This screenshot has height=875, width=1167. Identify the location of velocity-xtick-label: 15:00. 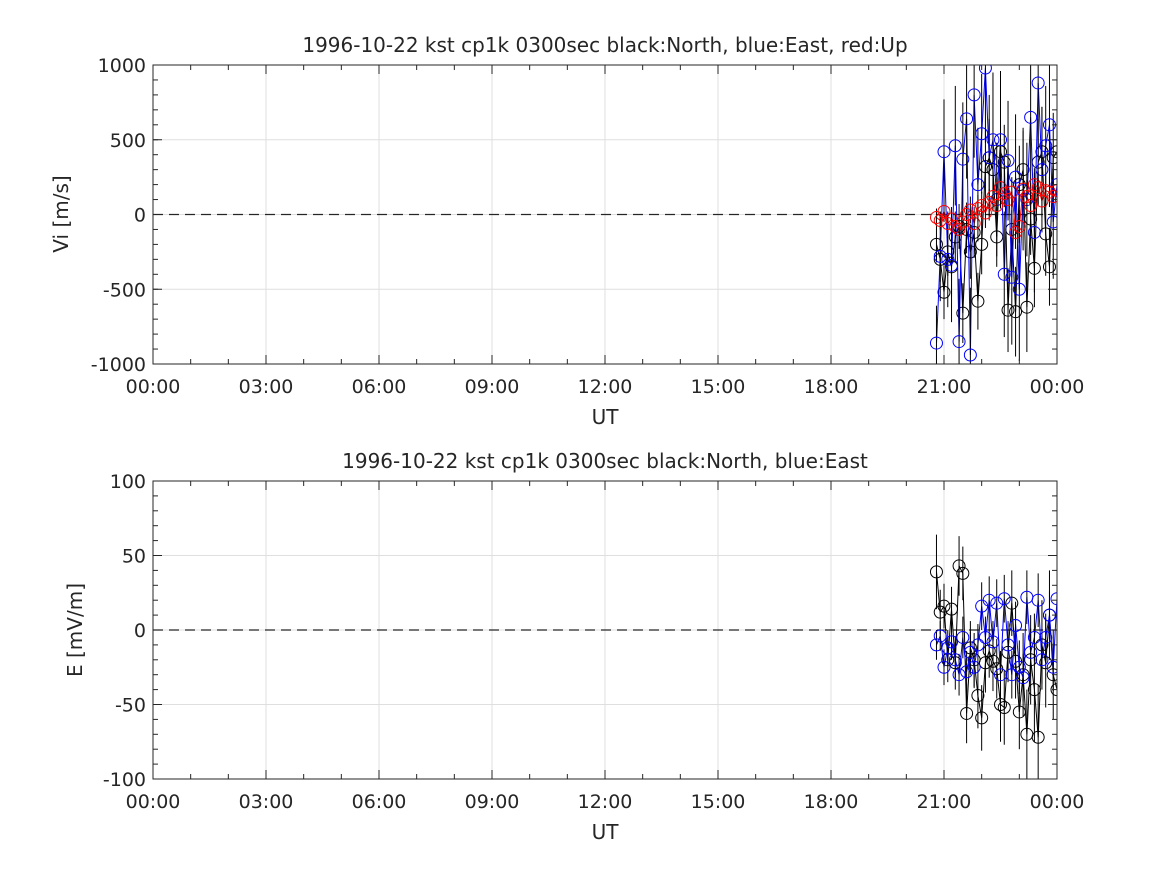
(718, 387).